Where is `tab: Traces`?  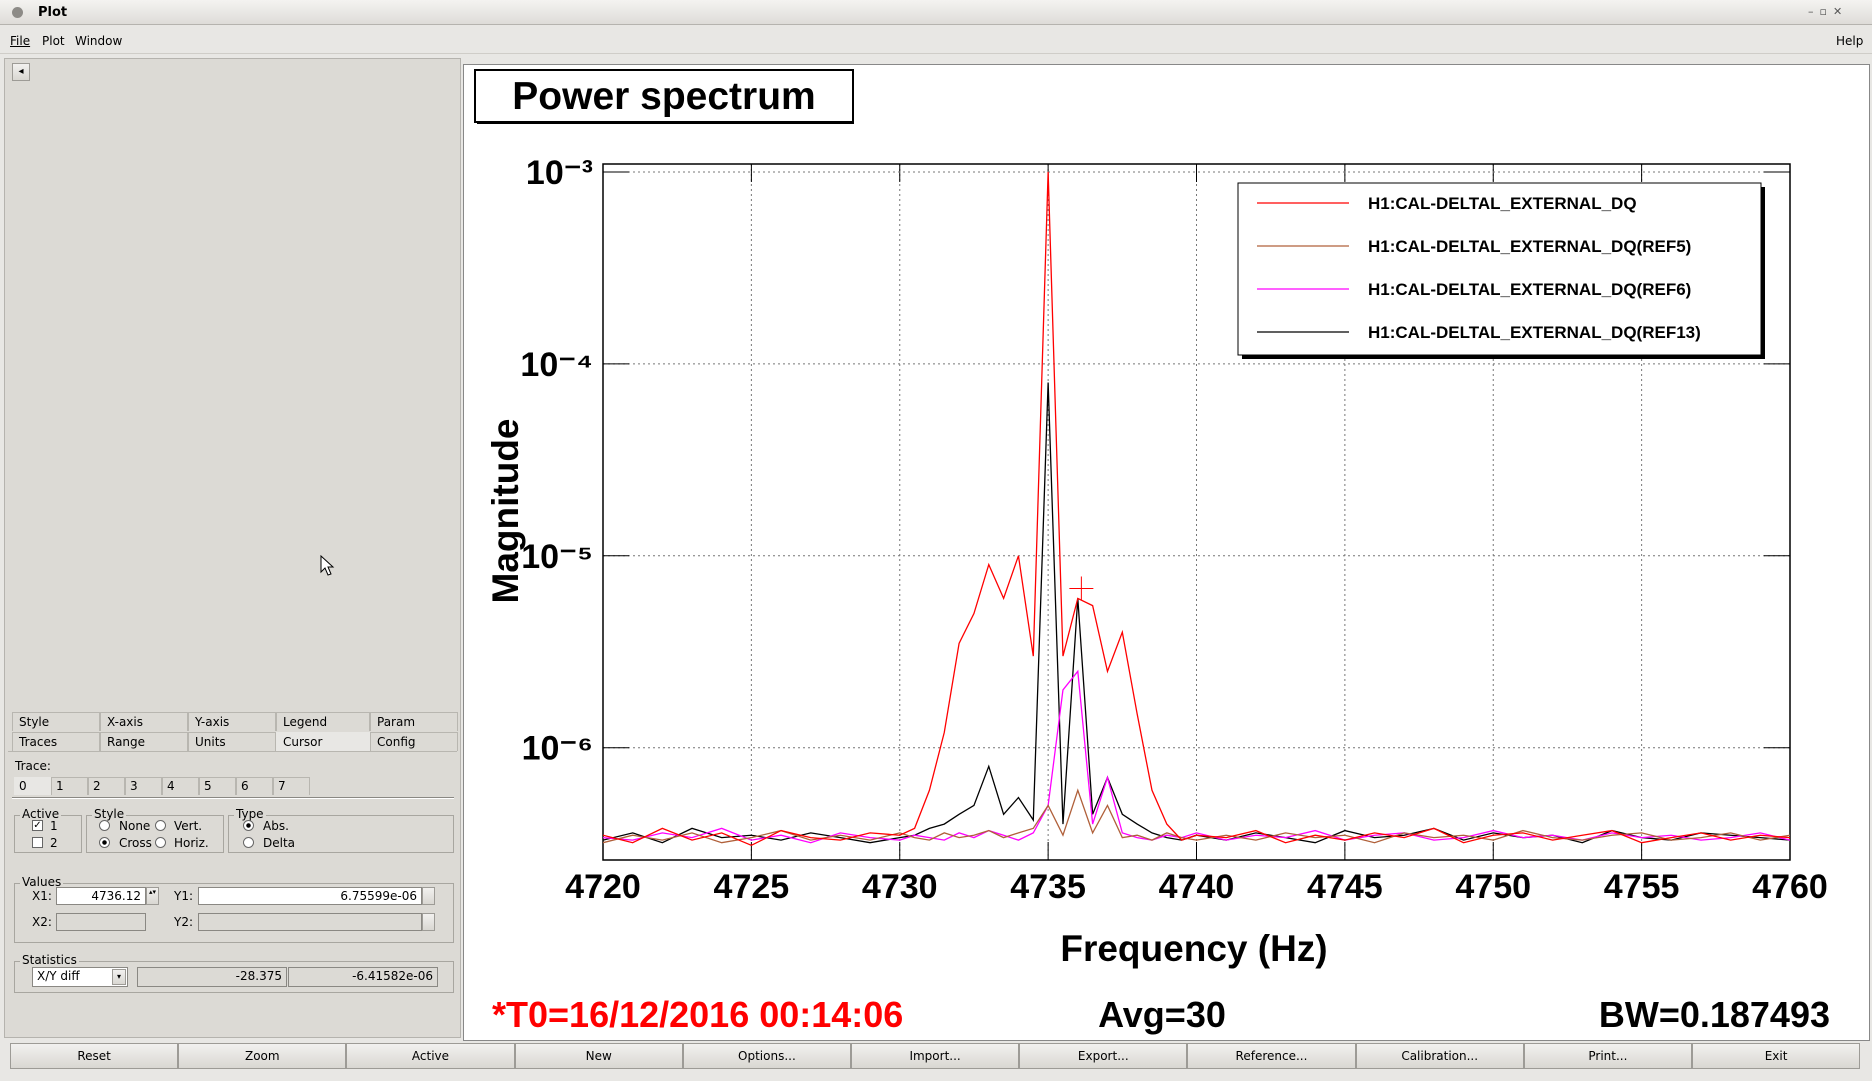
tab: Traces is located at coordinates (56, 741).